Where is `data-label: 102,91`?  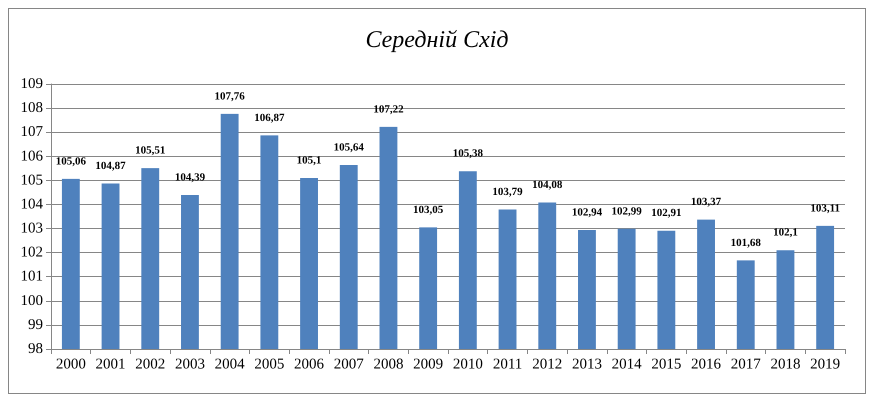
data-label: 102,91 is located at coordinates (666, 213).